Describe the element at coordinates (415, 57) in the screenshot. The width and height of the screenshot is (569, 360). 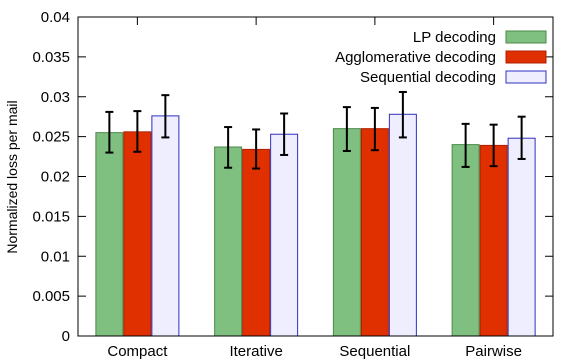
I see `legend-label: Agglomerative decoding` at that location.